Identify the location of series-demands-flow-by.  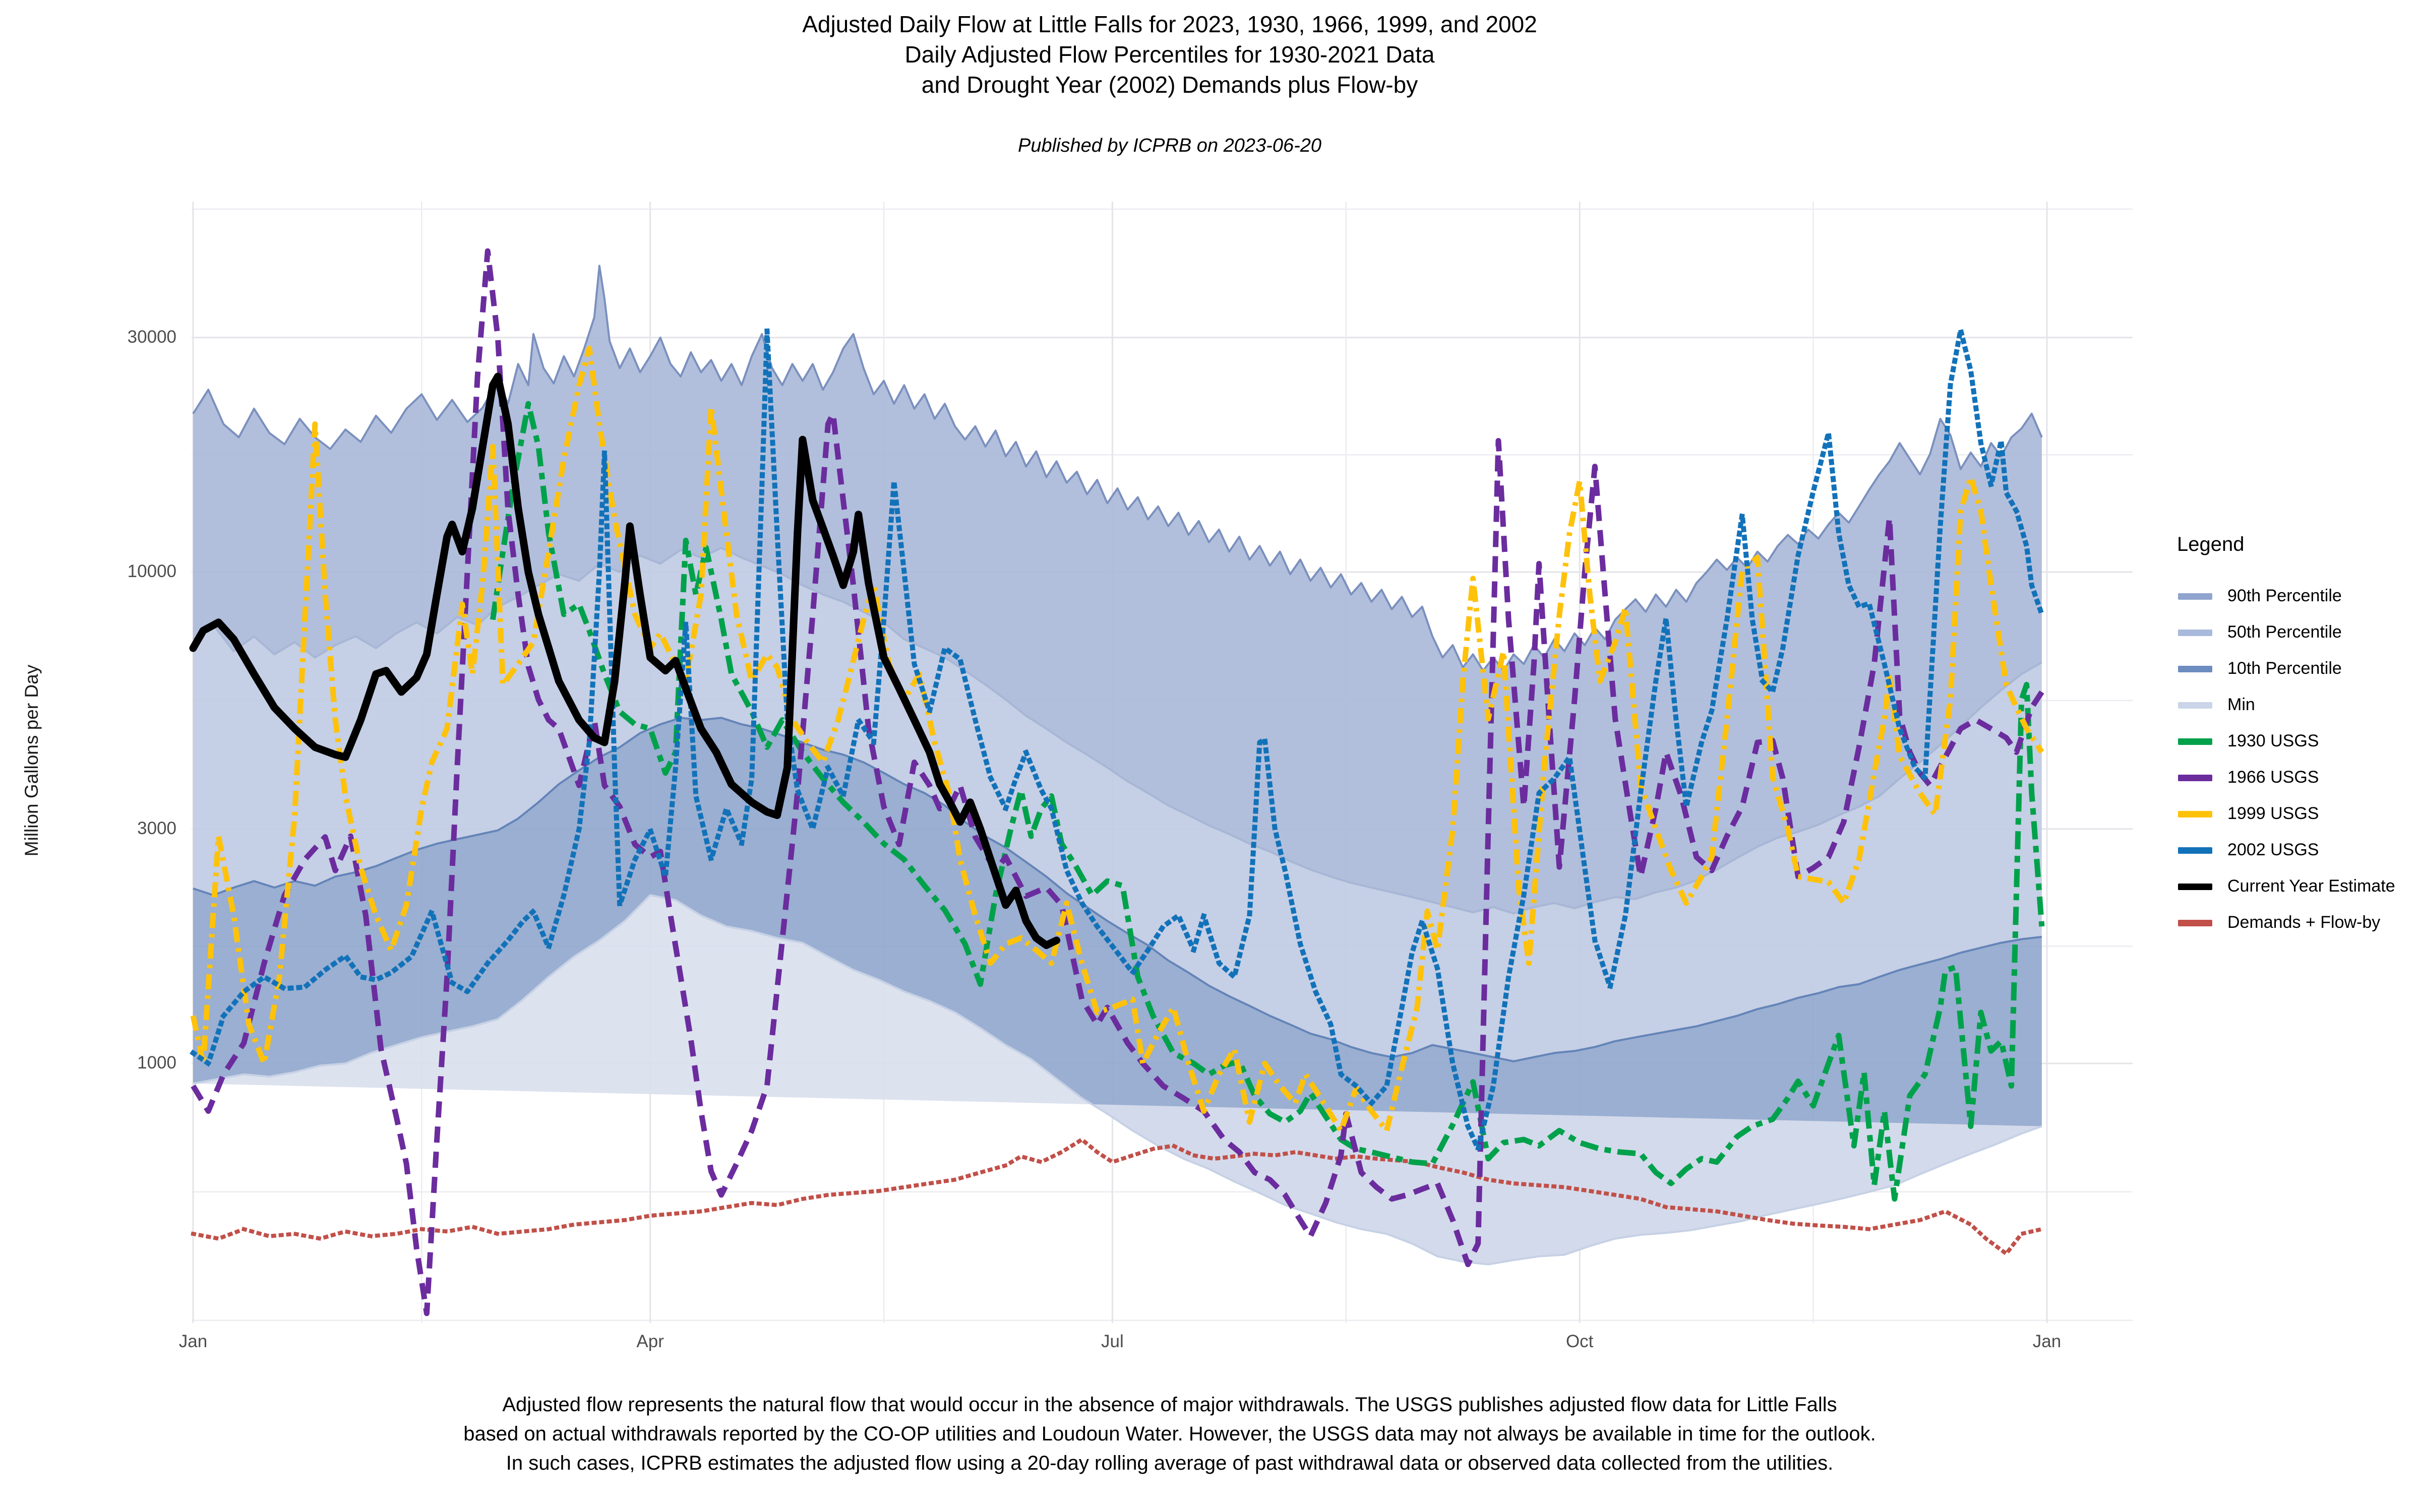
(1117, 1197).